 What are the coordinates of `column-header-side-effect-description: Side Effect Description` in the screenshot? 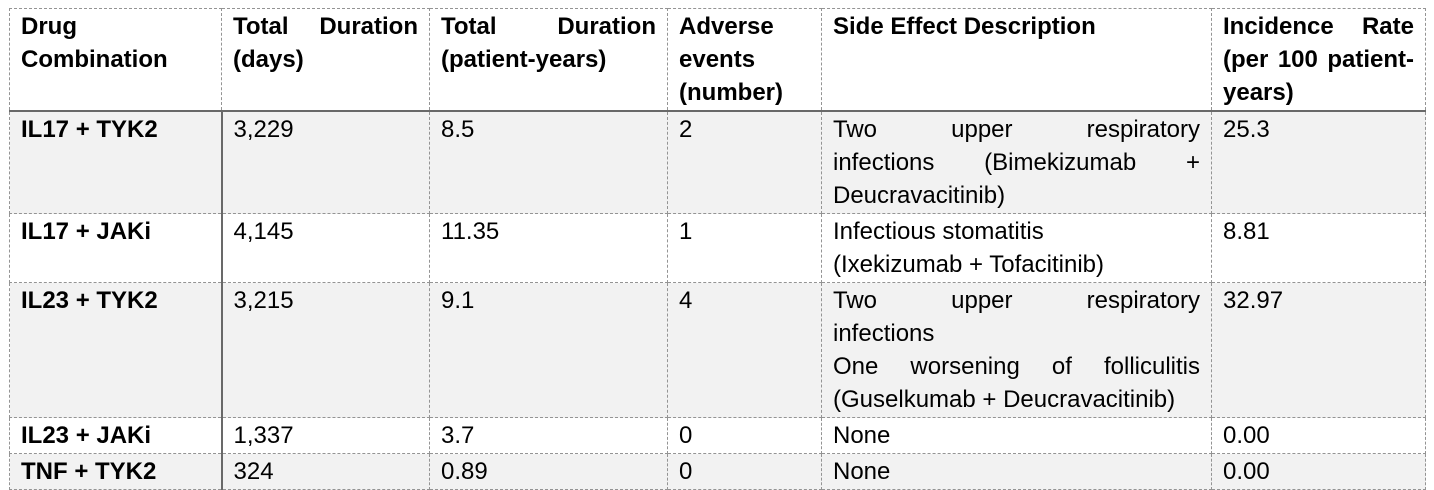 It's located at (1016, 60).